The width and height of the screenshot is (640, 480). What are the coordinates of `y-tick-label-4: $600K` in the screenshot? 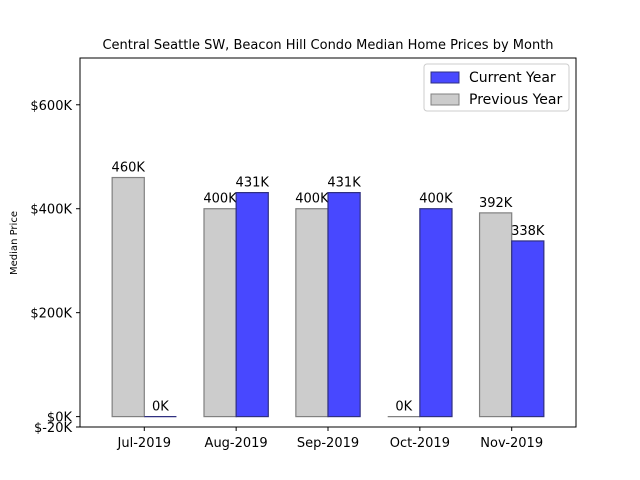 It's located at (51, 106).